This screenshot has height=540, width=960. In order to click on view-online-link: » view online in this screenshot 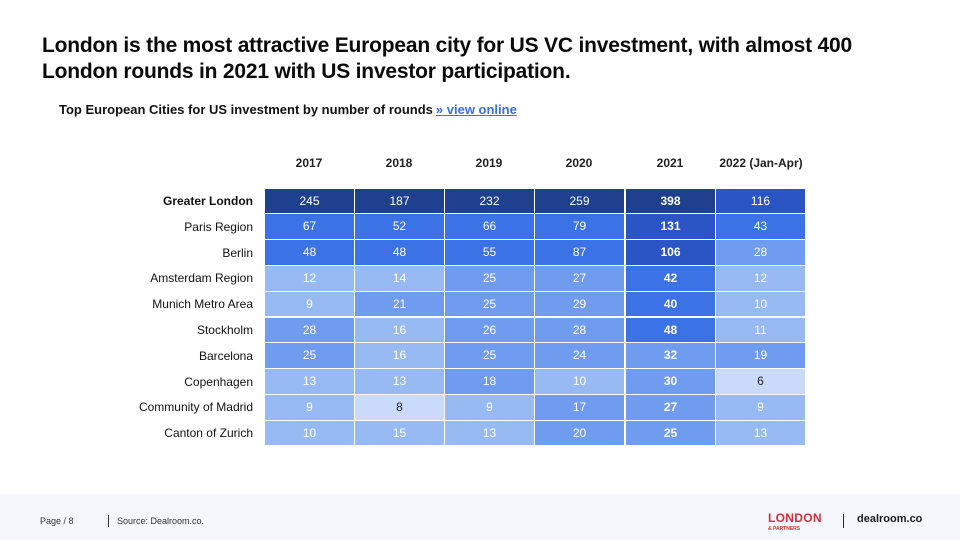, I will do `click(476, 109)`.